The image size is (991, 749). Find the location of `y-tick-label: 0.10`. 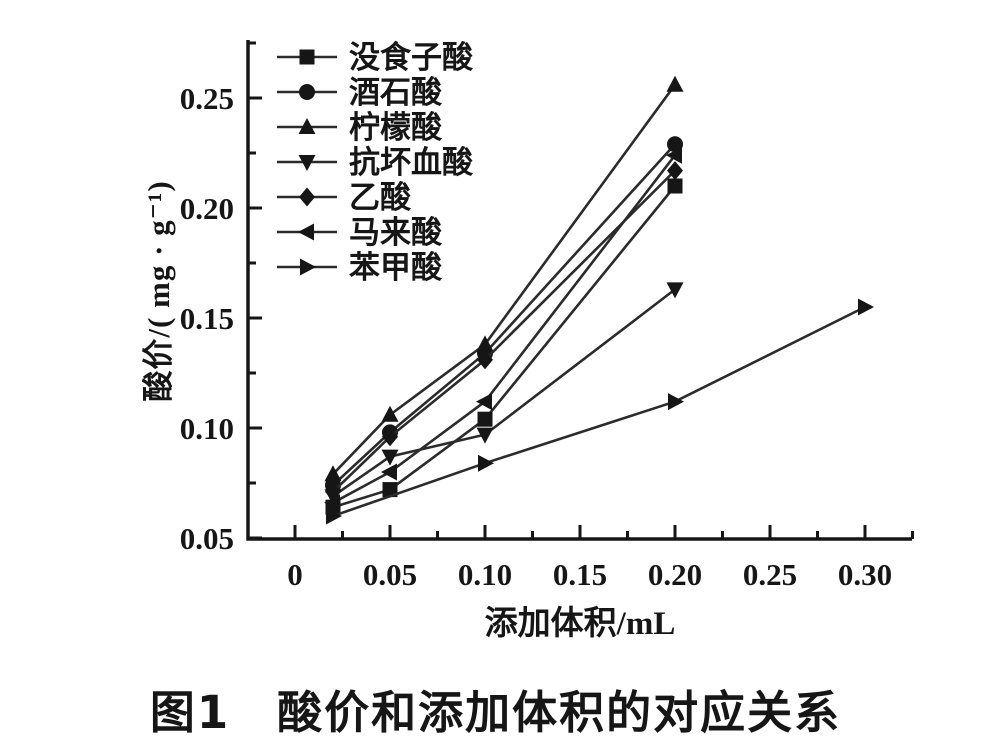

y-tick-label: 0.10 is located at coordinates (207, 428).